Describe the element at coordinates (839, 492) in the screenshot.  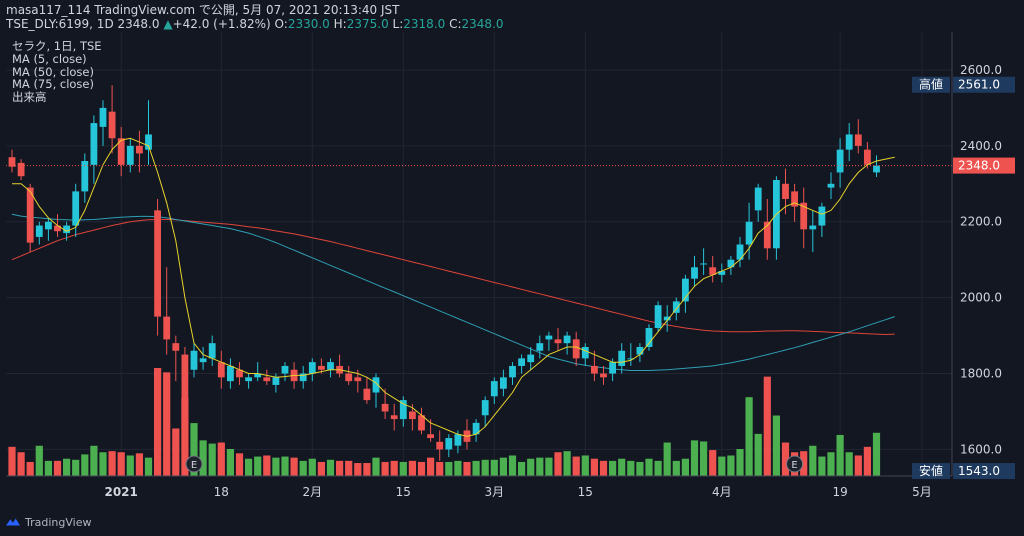
I see `x-tick-label: 19` at that location.